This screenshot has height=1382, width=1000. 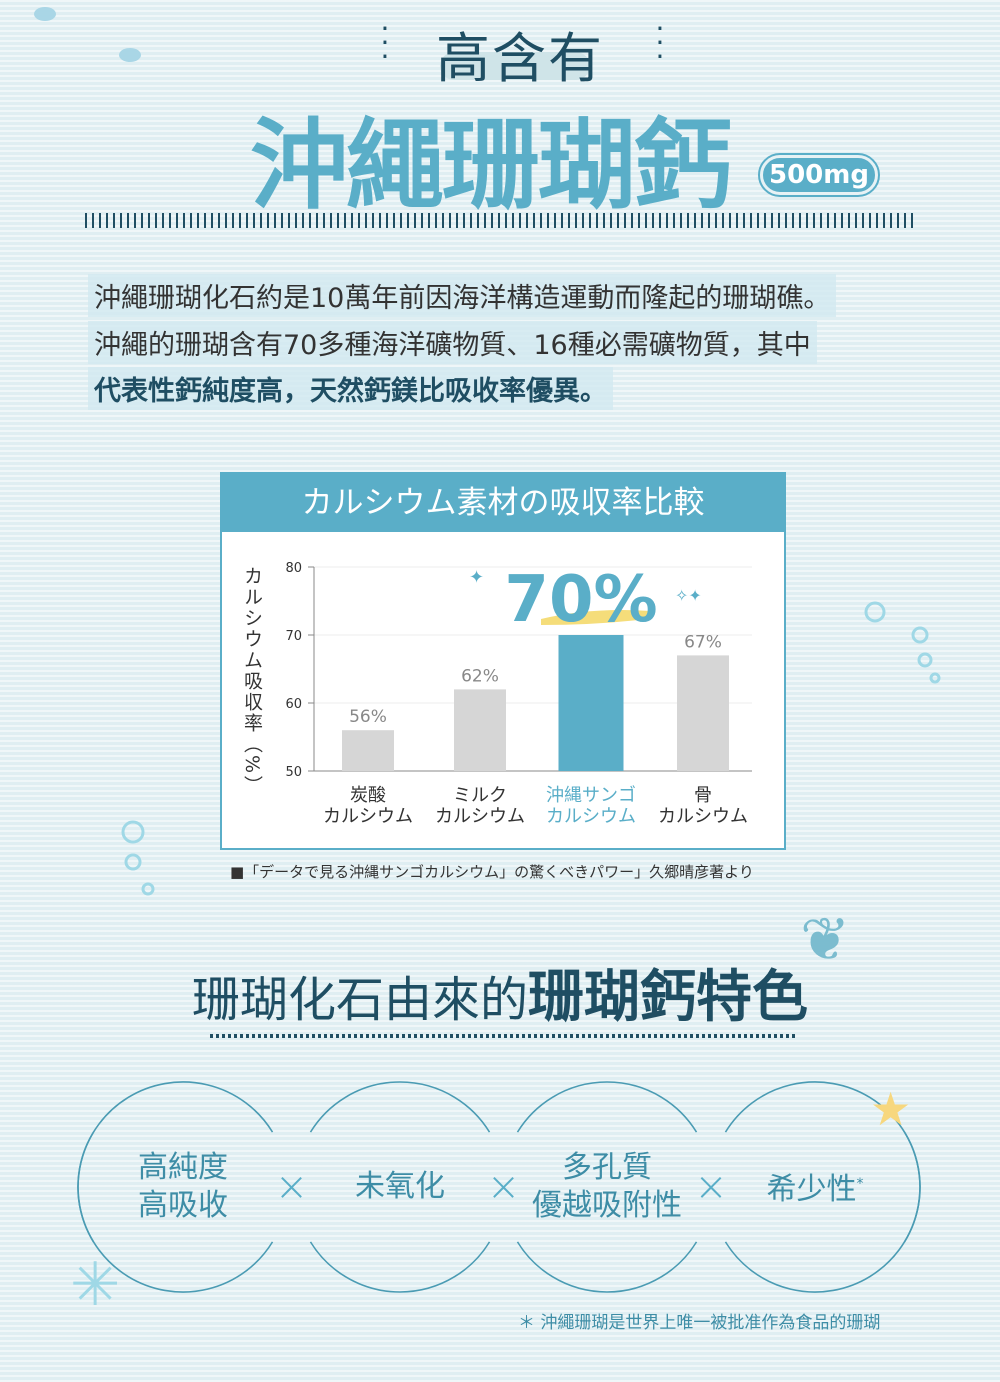 I want to click on highlight-underline, so click(x=596, y=617).